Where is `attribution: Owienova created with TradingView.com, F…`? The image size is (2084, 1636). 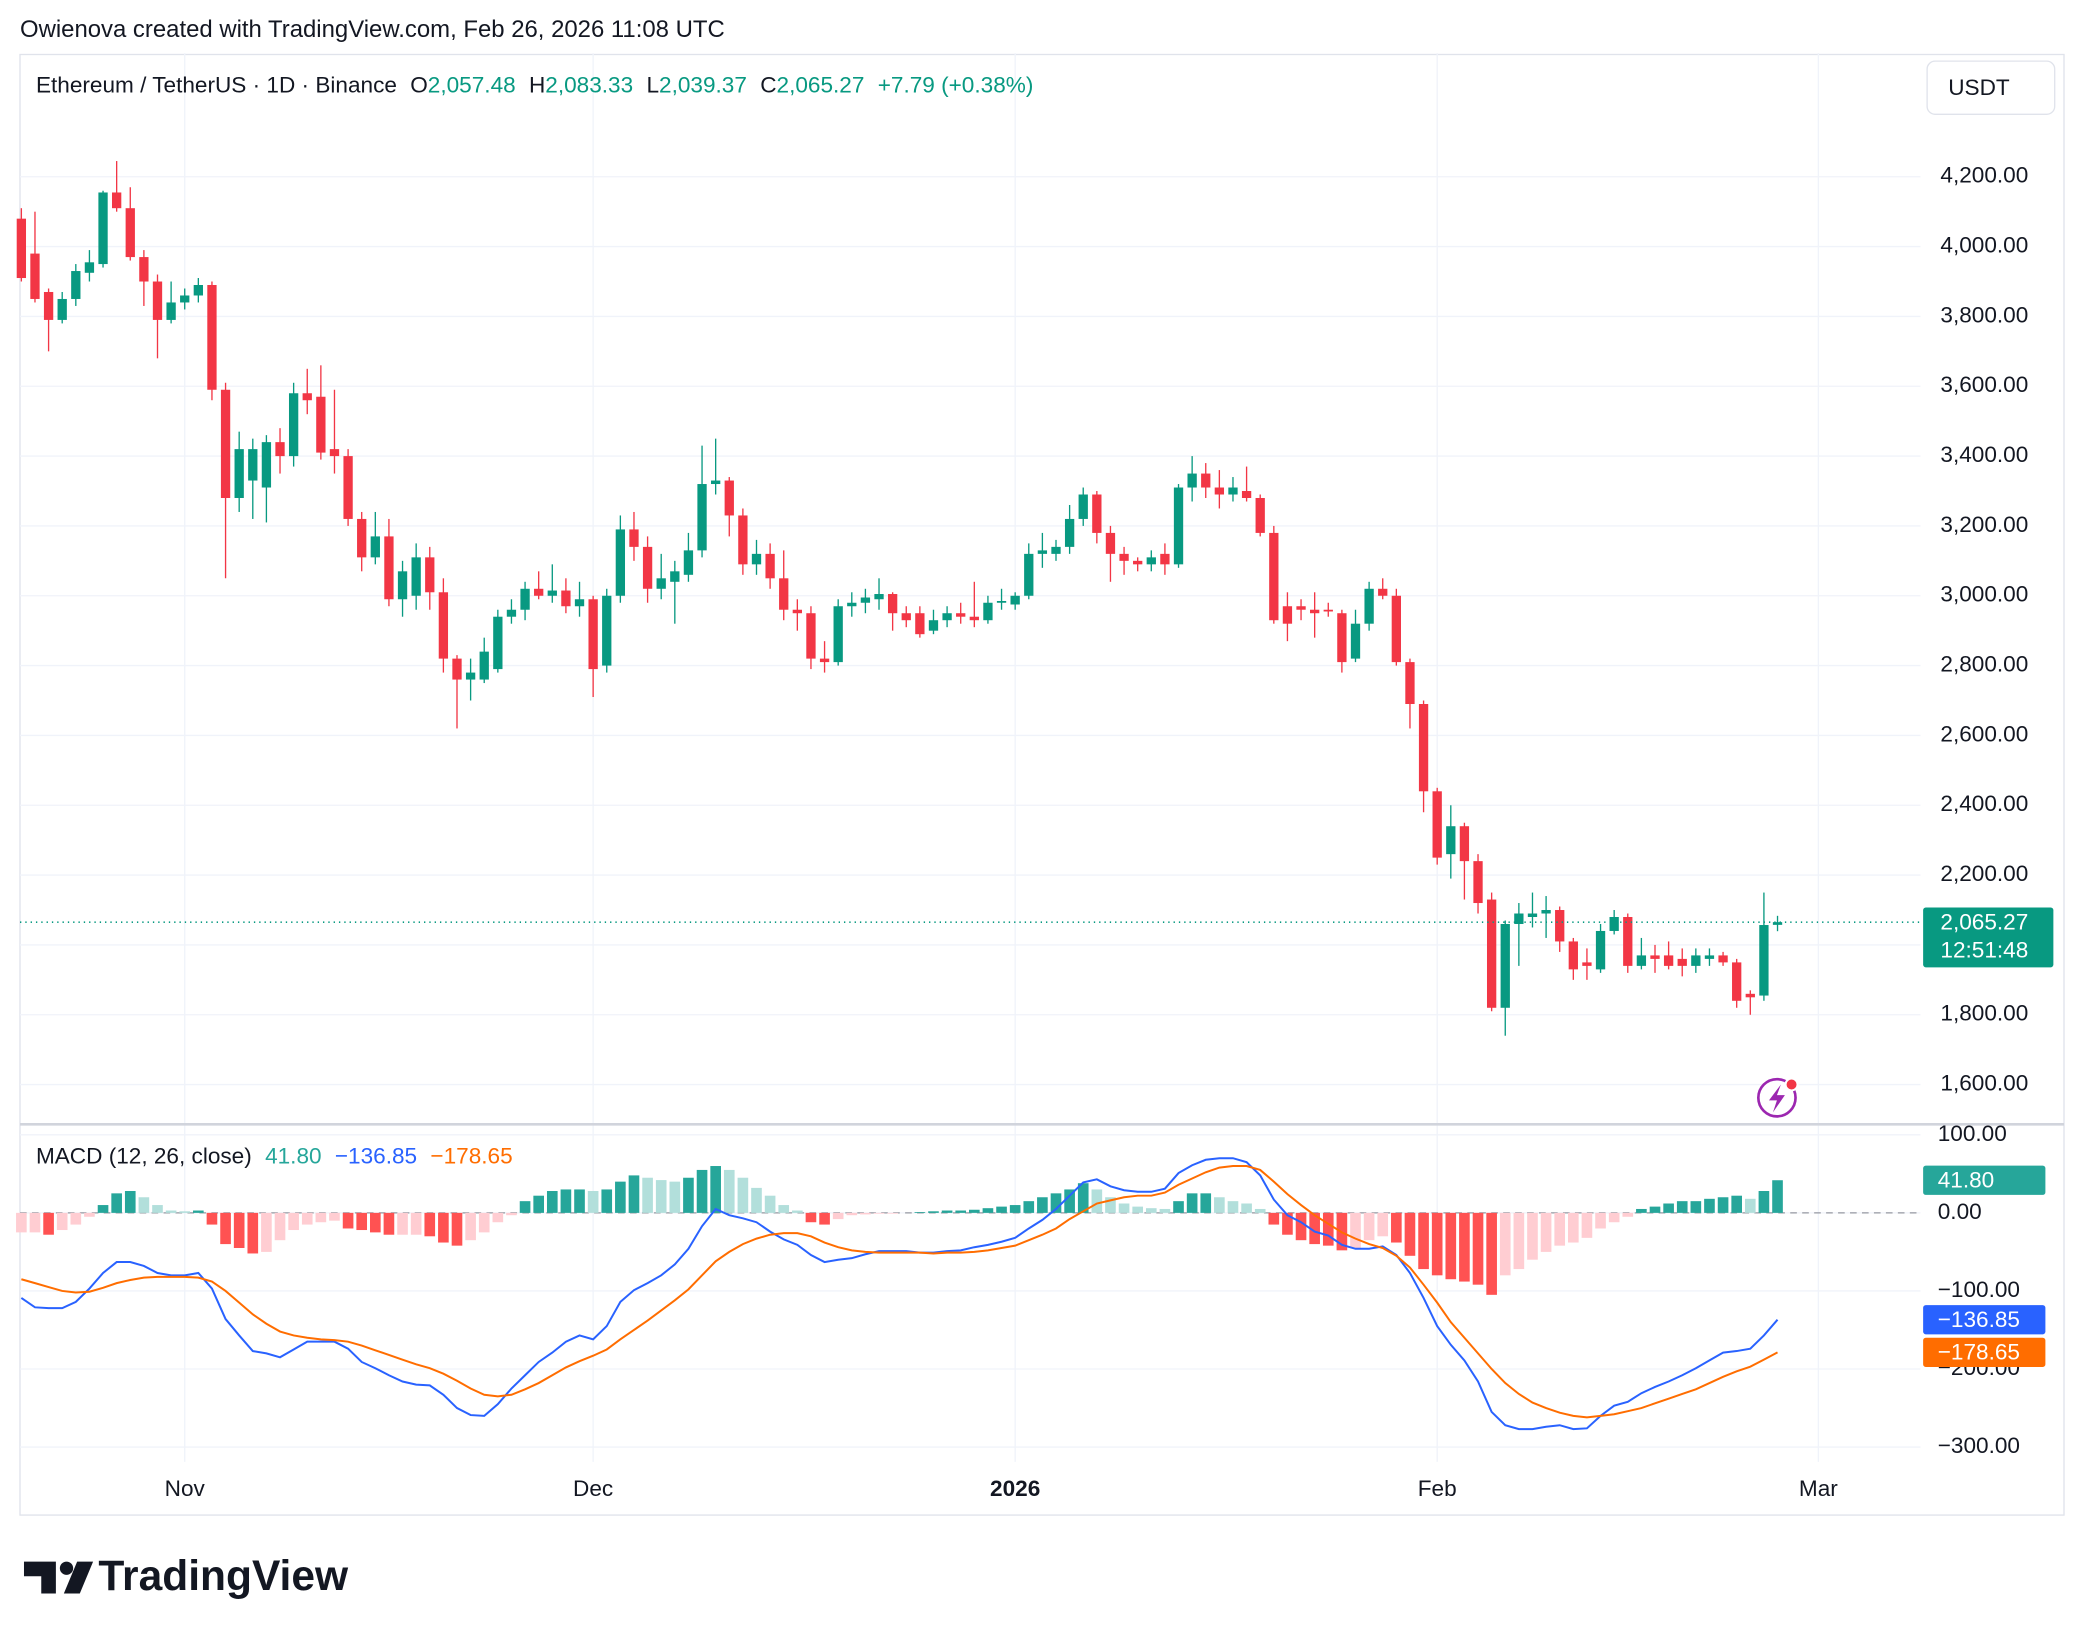
attribution: Owienova created with TradingView.com, F… is located at coordinates (372, 29).